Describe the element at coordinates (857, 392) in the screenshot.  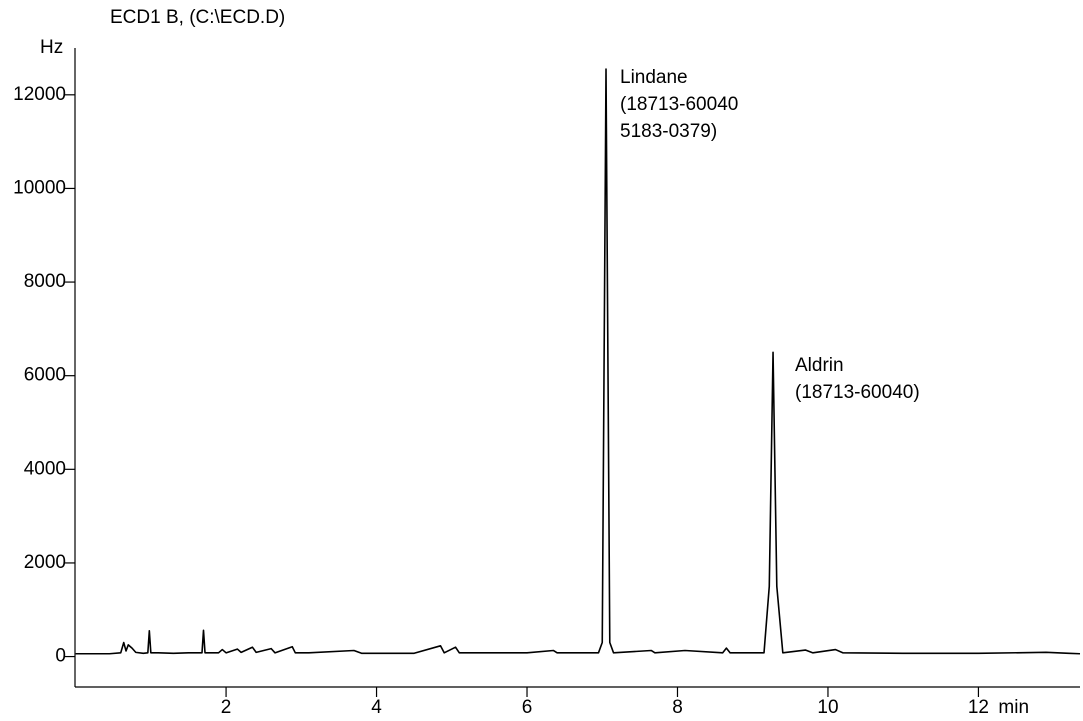
I see `peak-annotation: (18713-60040)` at that location.